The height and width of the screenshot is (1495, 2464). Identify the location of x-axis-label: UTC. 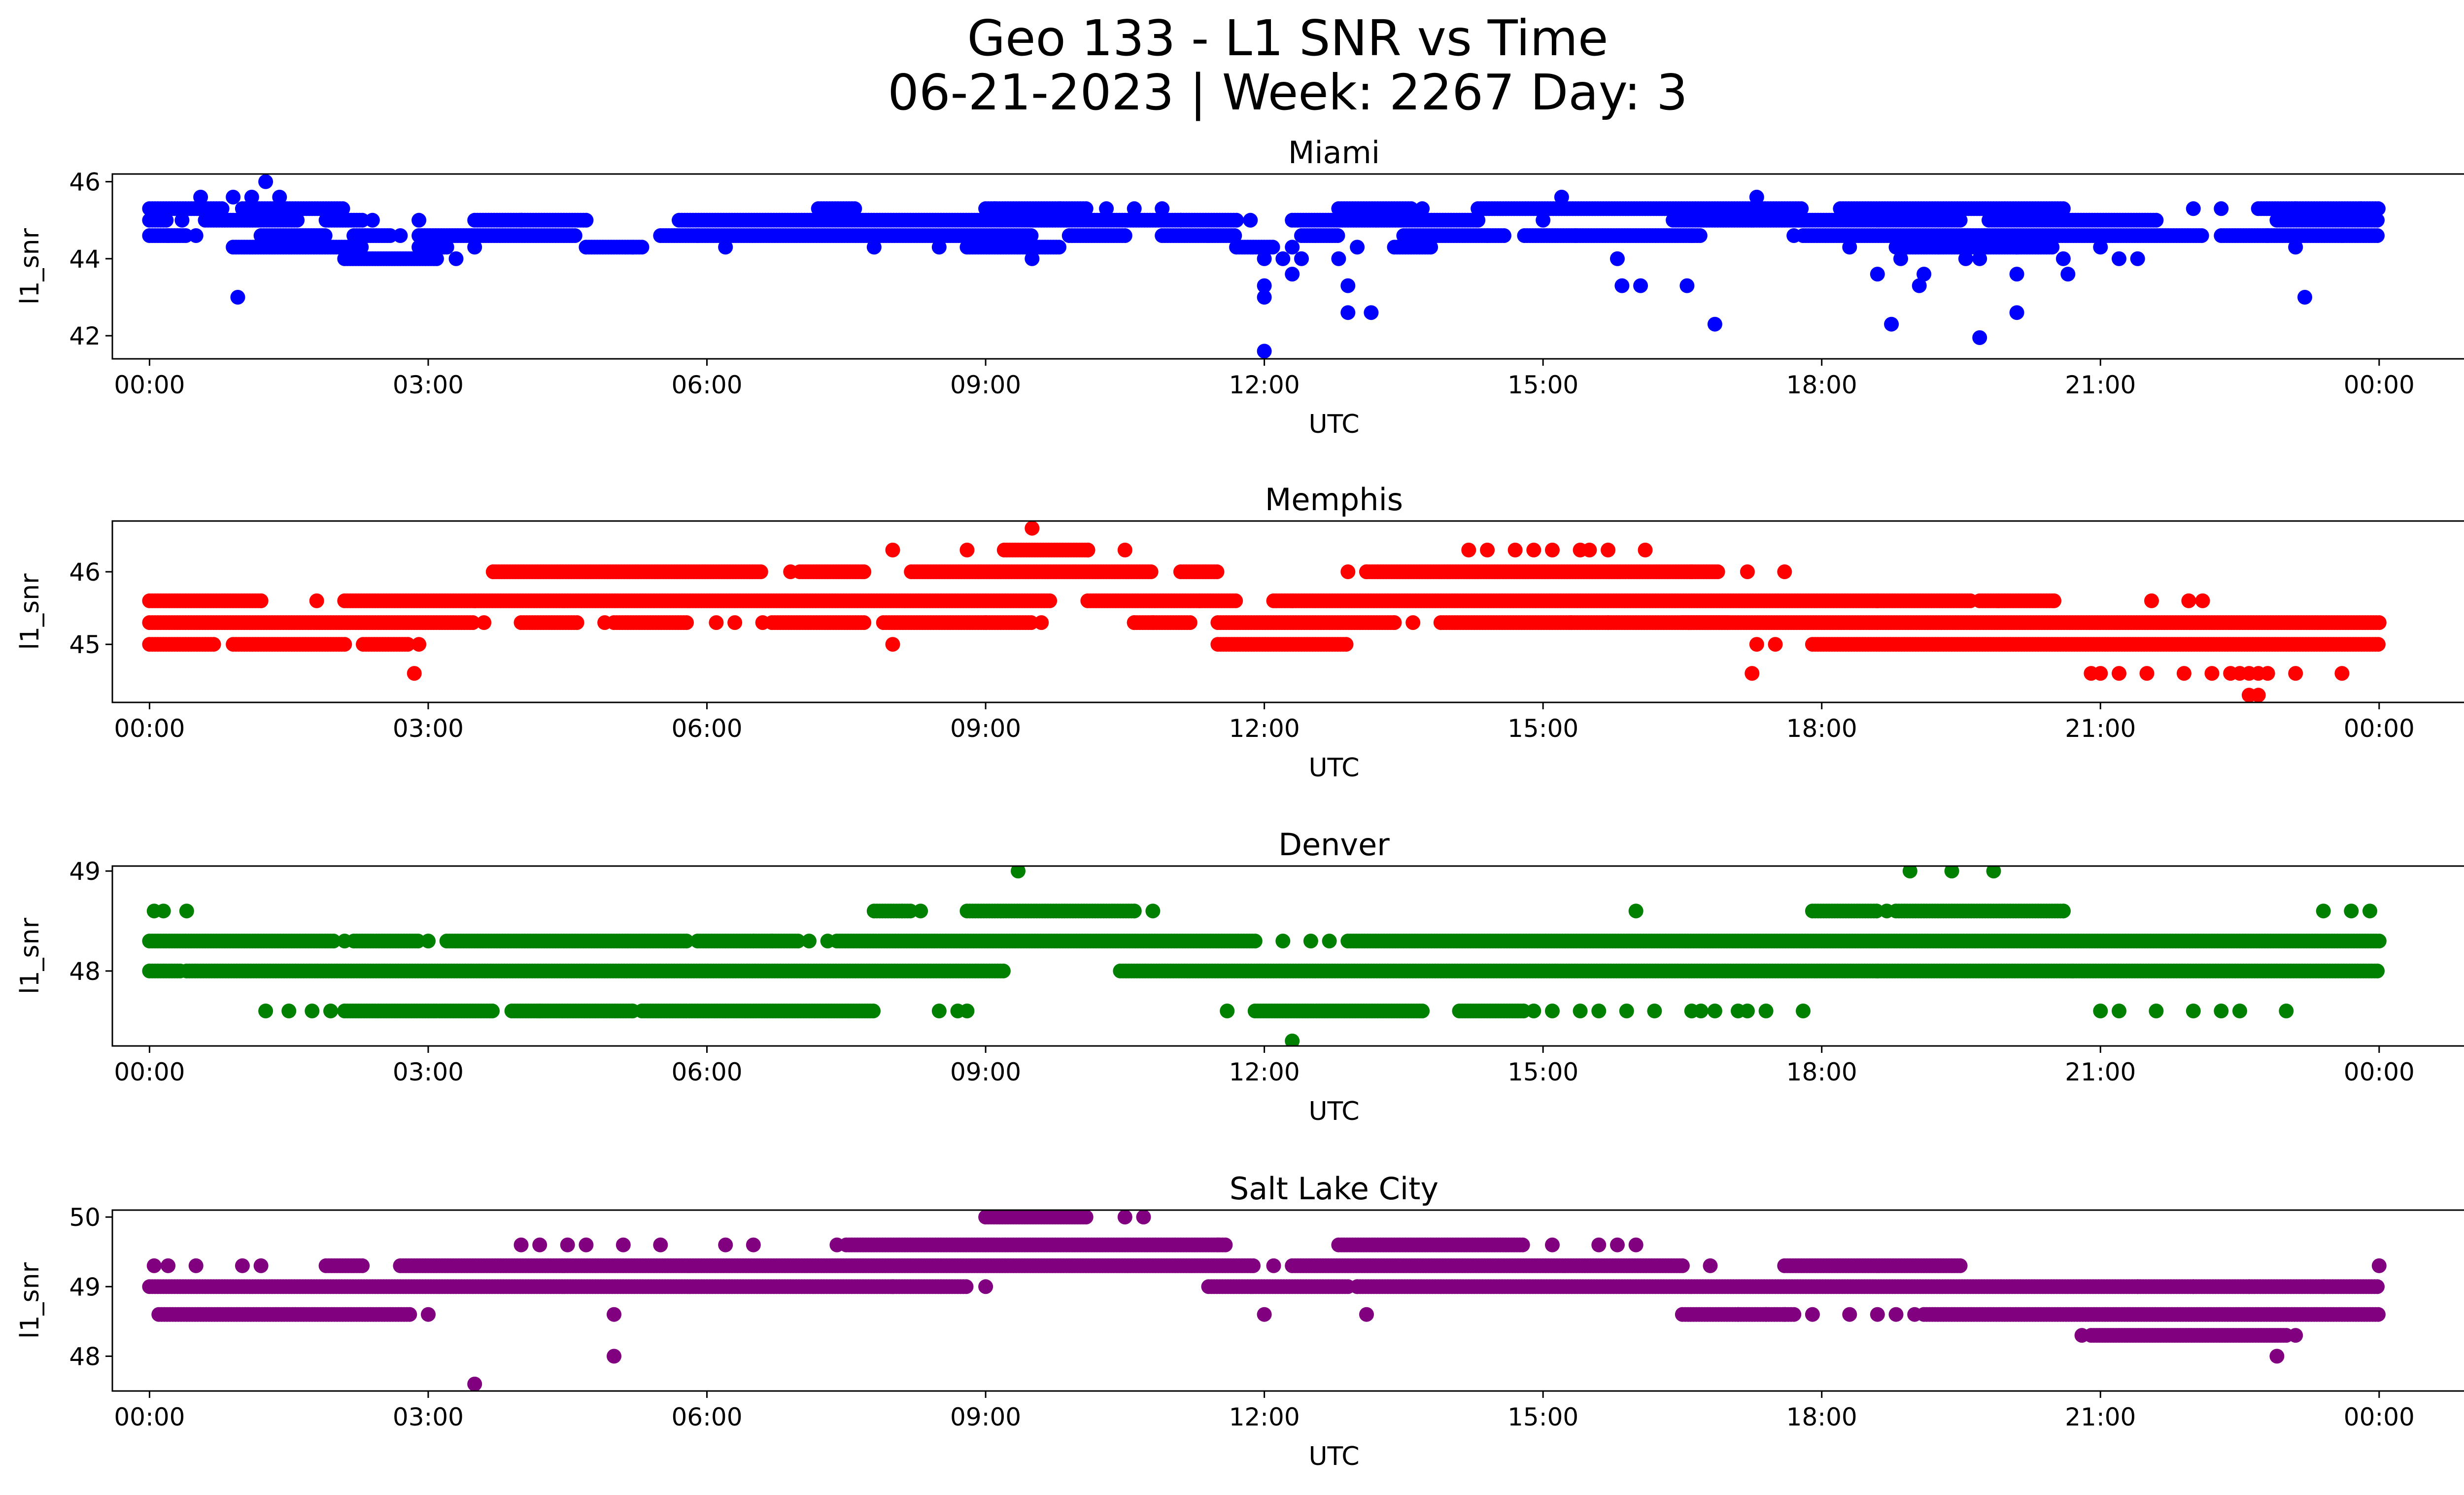
(1333, 424).